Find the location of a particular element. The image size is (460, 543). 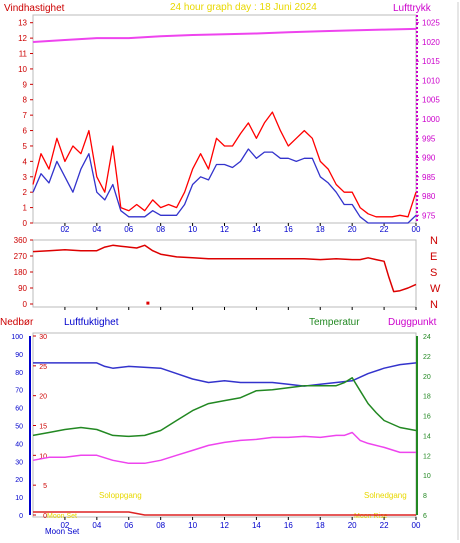

rain-tick-label: 30 is located at coordinates (43, 337).